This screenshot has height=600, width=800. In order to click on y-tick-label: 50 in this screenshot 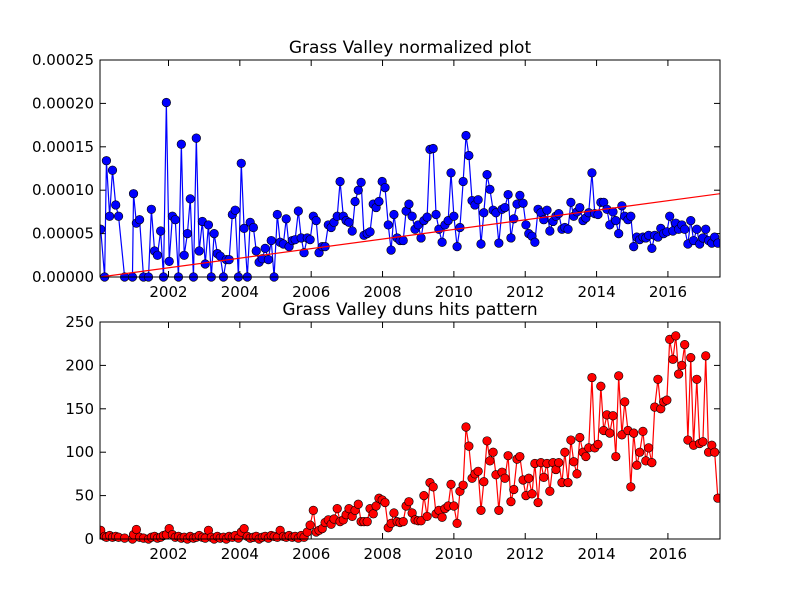, I will do `click(84, 496)`.